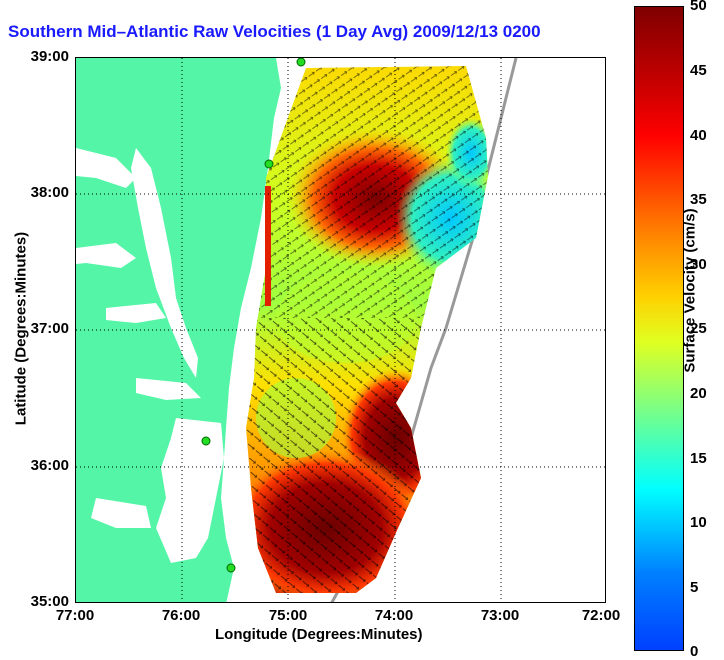 The height and width of the screenshot is (660, 724). I want to click on colorbar-tick: 40, so click(698, 135).